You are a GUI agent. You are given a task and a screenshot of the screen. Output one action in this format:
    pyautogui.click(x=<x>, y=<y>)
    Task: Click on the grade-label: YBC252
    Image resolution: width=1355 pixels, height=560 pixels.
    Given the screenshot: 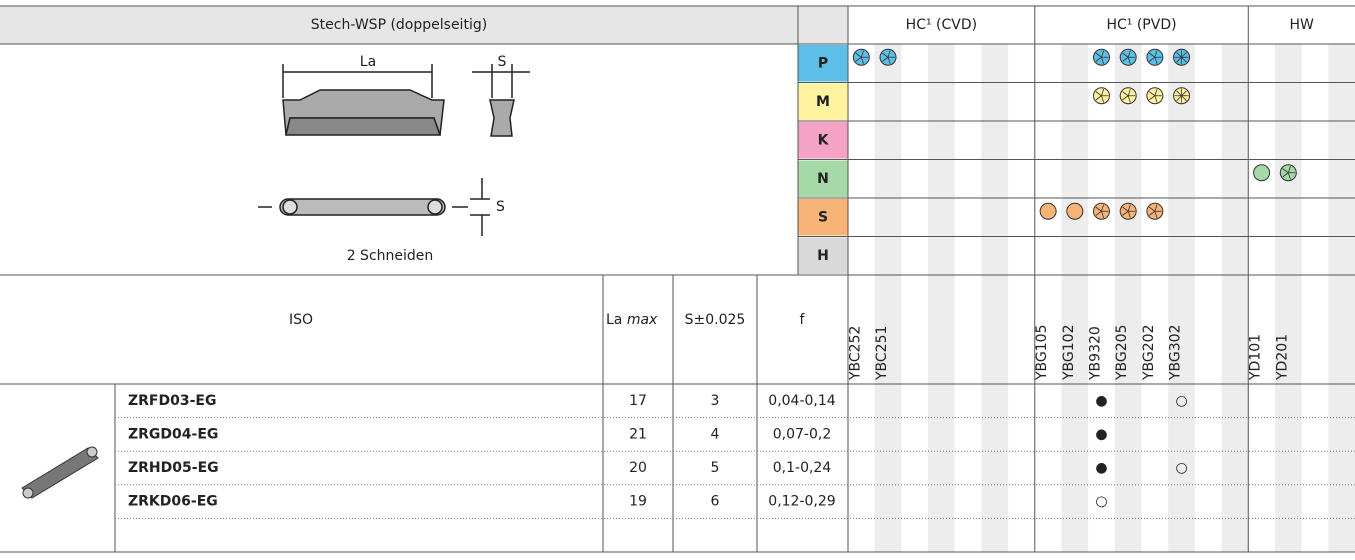 What is the action you would take?
    pyautogui.click(x=855, y=353)
    